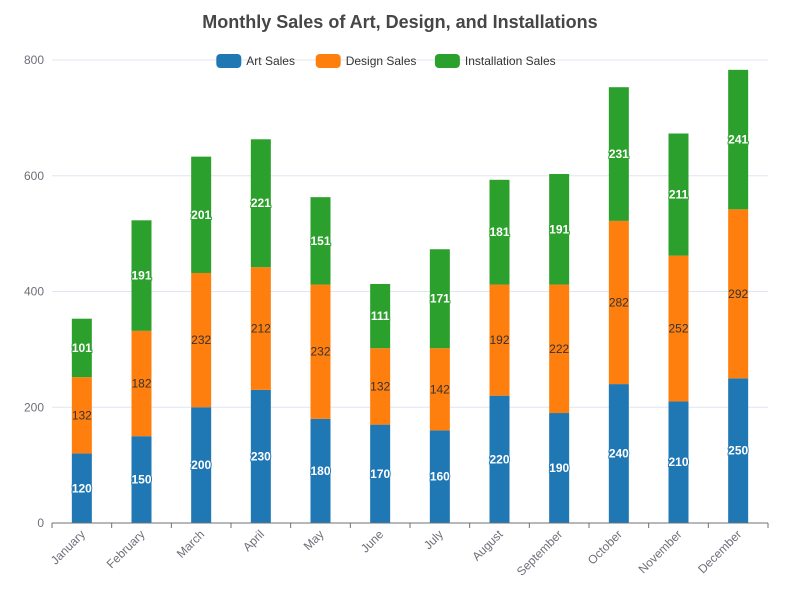 Image resolution: width=800 pixels, height=600 pixels. I want to click on y-tick-label: 800, so click(34, 60).